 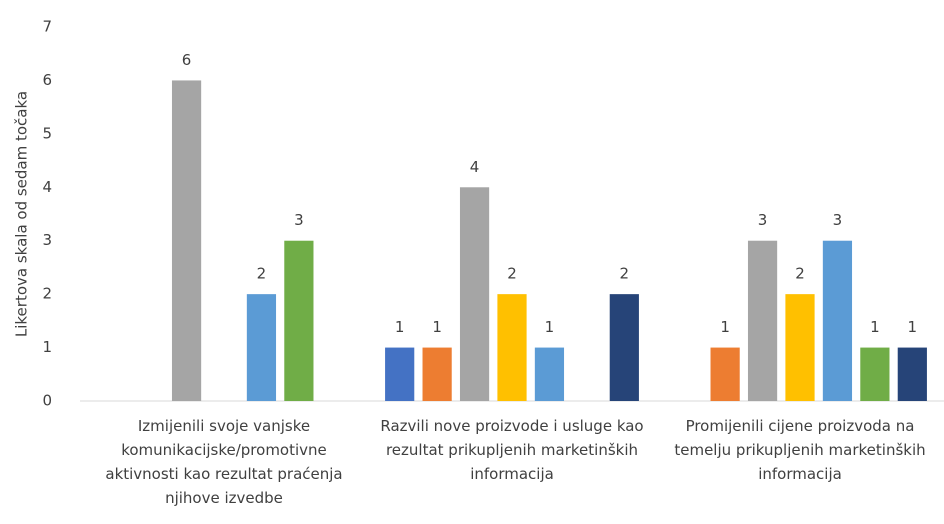 What do you see at coordinates (475, 167) in the screenshot?
I see `data-label: 4` at bounding box center [475, 167].